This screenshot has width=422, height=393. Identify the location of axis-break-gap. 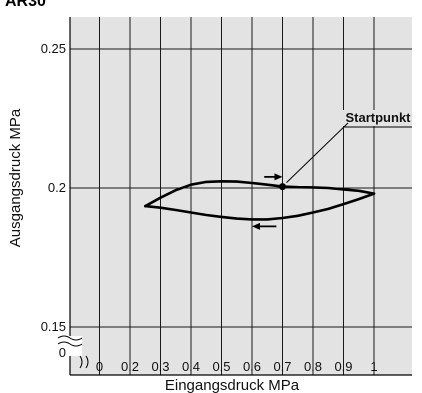
(69, 346).